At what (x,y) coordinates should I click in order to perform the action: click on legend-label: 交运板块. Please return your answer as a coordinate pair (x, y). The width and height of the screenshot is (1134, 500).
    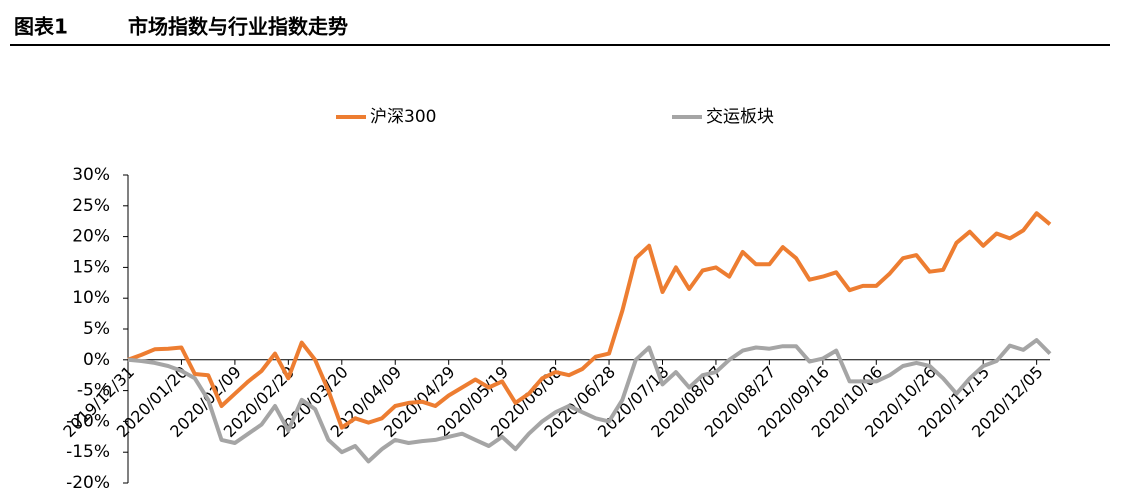
    Looking at the image, I should click on (740, 117).